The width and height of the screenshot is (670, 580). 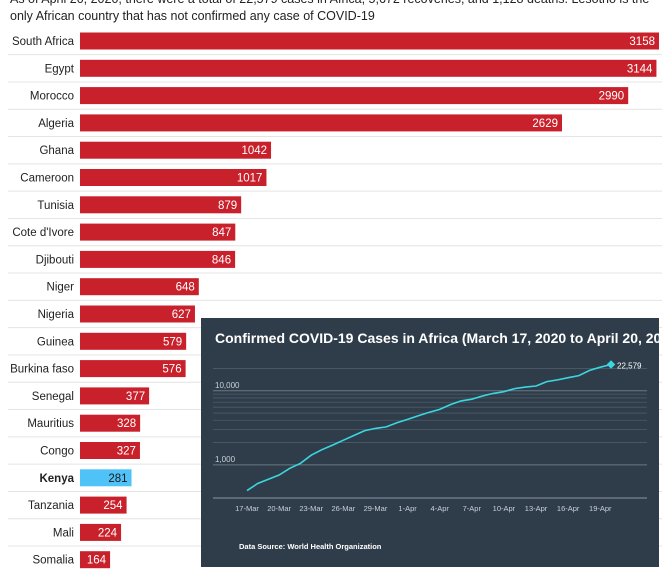 What do you see at coordinates (50, 424) in the screenshot?
I see `category-label: Mauritius` at bounding box center [50, 424].